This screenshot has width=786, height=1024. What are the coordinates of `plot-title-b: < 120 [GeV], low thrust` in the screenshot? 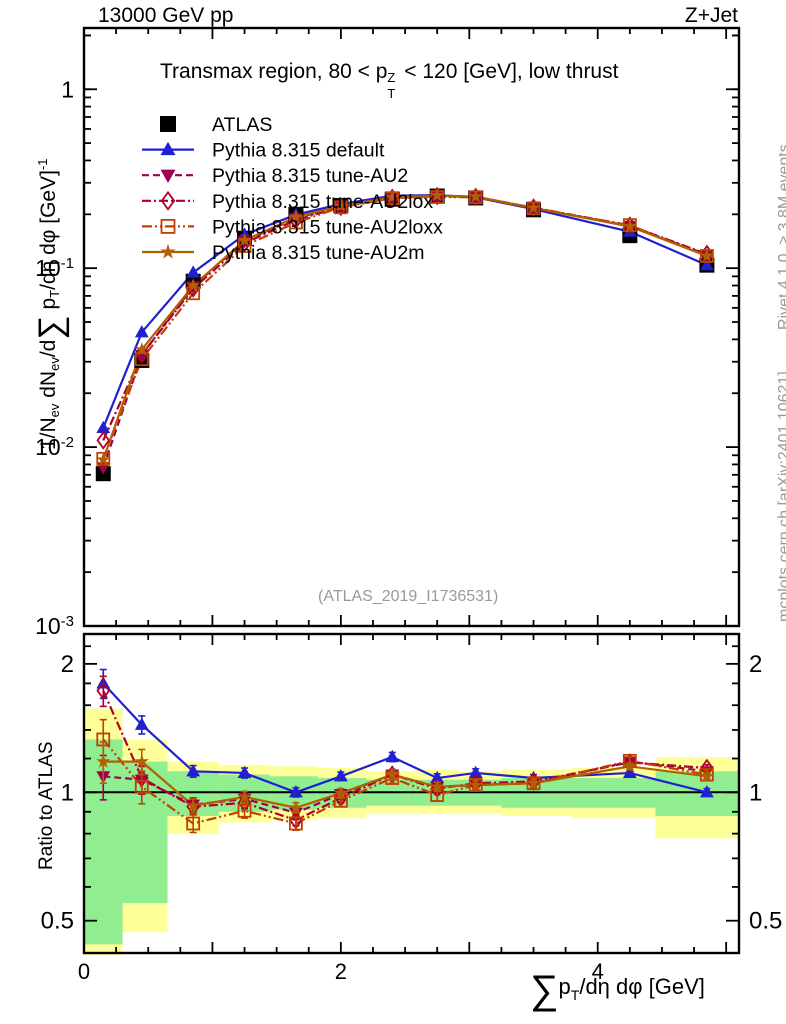 It's located at (508, 71).